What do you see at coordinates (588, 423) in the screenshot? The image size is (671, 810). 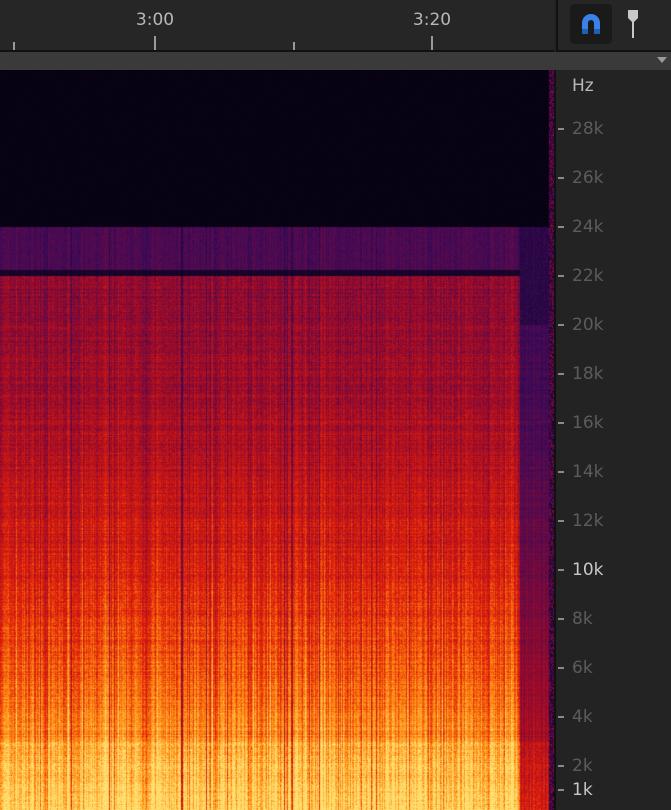 I see `frequency-label: 16k` at bounding box center [588, 423].